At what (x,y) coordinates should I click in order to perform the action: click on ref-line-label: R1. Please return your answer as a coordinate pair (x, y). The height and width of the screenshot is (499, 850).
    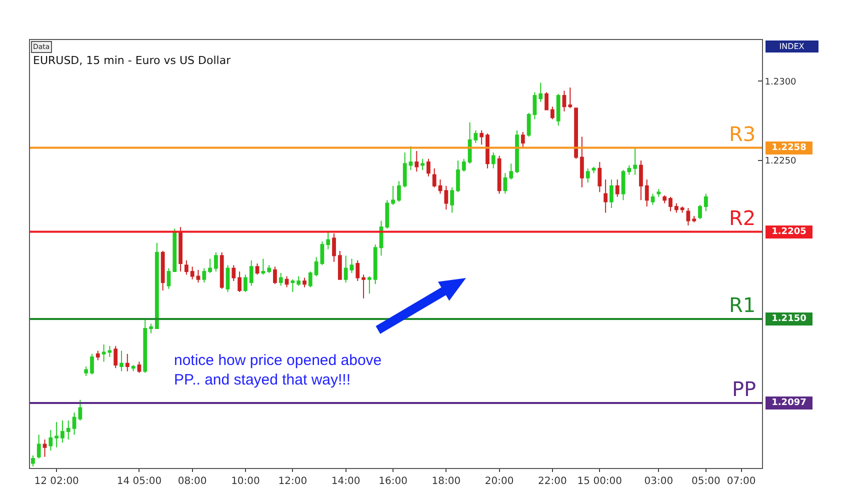
    Looking at the image, I should click on (742, 305).